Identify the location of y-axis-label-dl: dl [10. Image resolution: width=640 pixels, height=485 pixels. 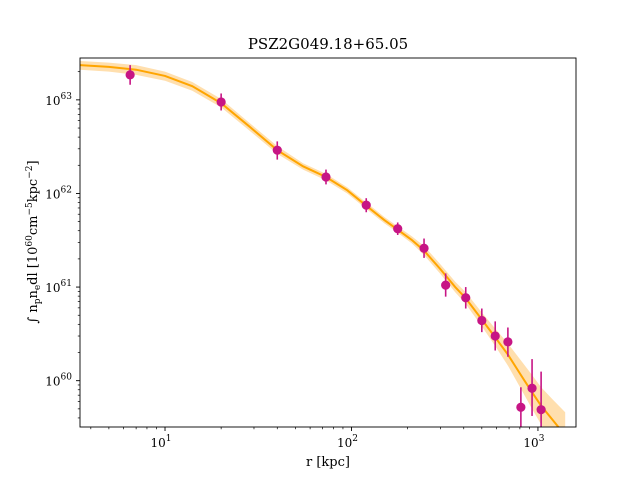
(33, 266).